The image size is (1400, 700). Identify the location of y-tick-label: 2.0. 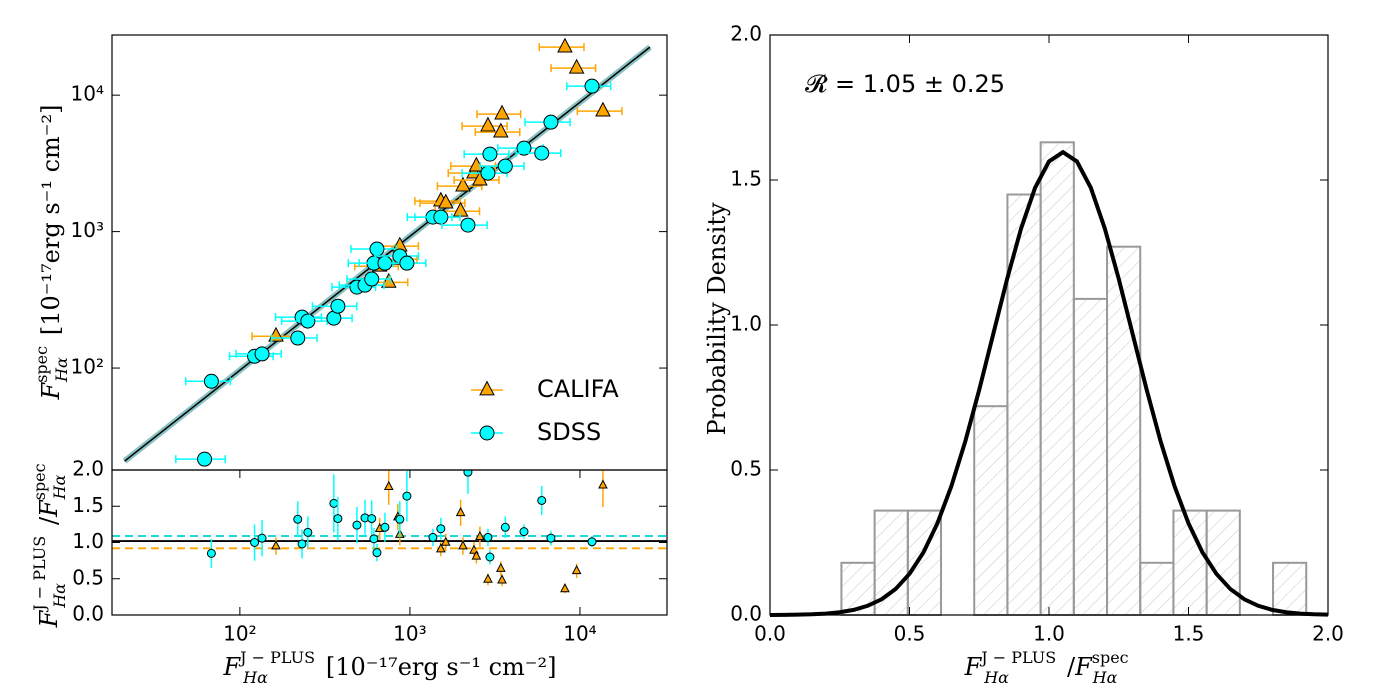
(746, 34).